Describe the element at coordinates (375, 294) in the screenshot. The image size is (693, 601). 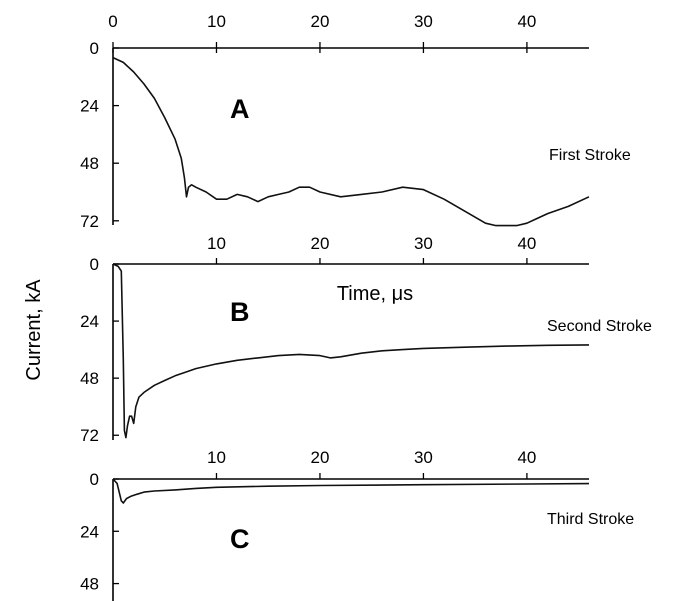
I see `x-axis-title: Time, μs` at that location.